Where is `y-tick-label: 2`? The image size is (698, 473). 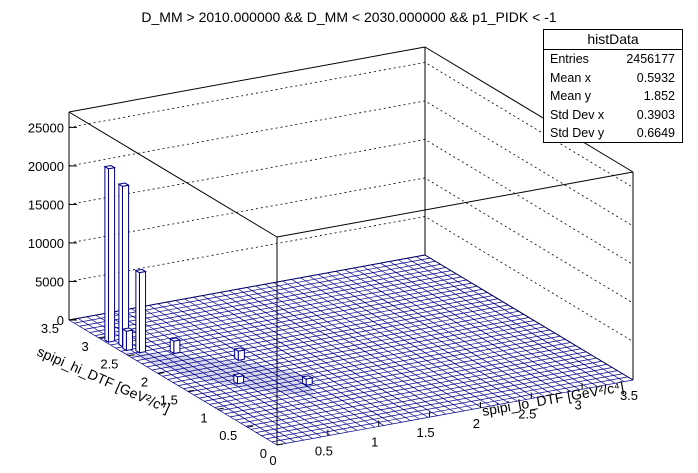
y-tick-label: 2 is located at coordinates (144, 382).